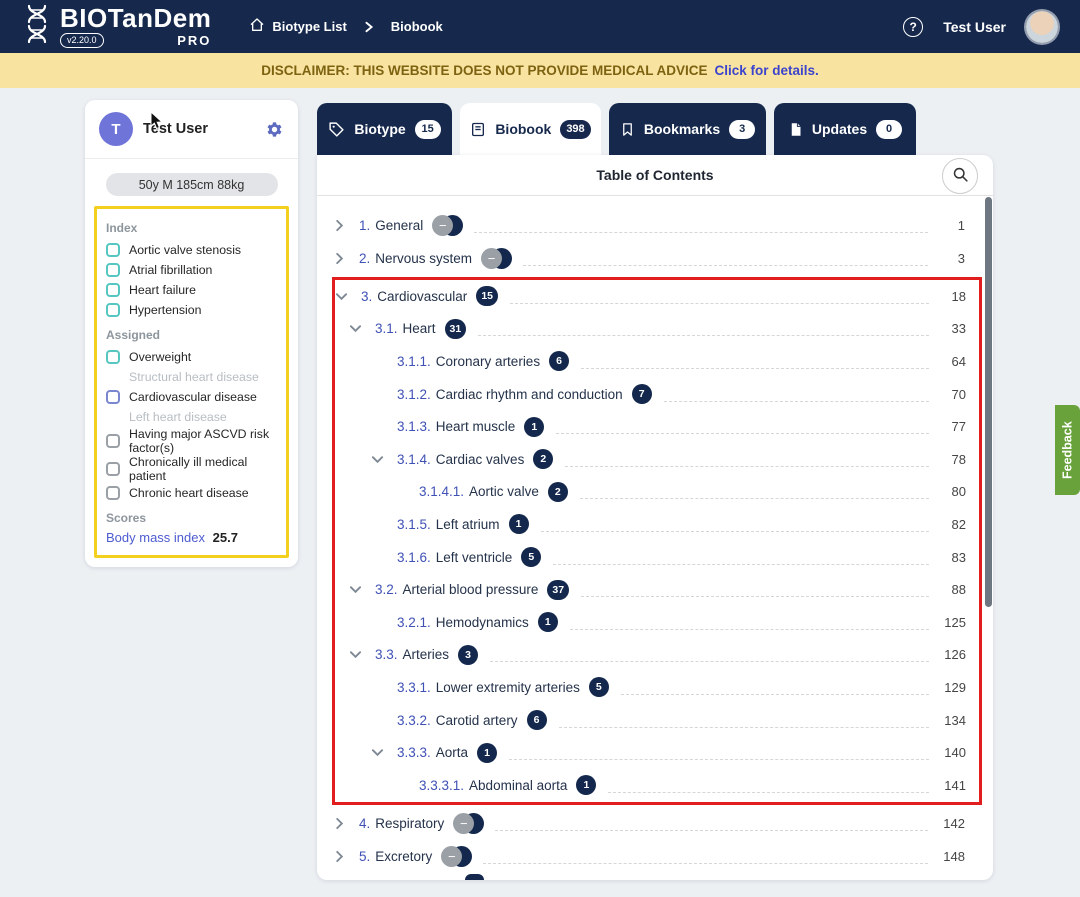 This screenshot has width=1080, height=897. I want to click on dna-helix-icon, so click(37, 26).